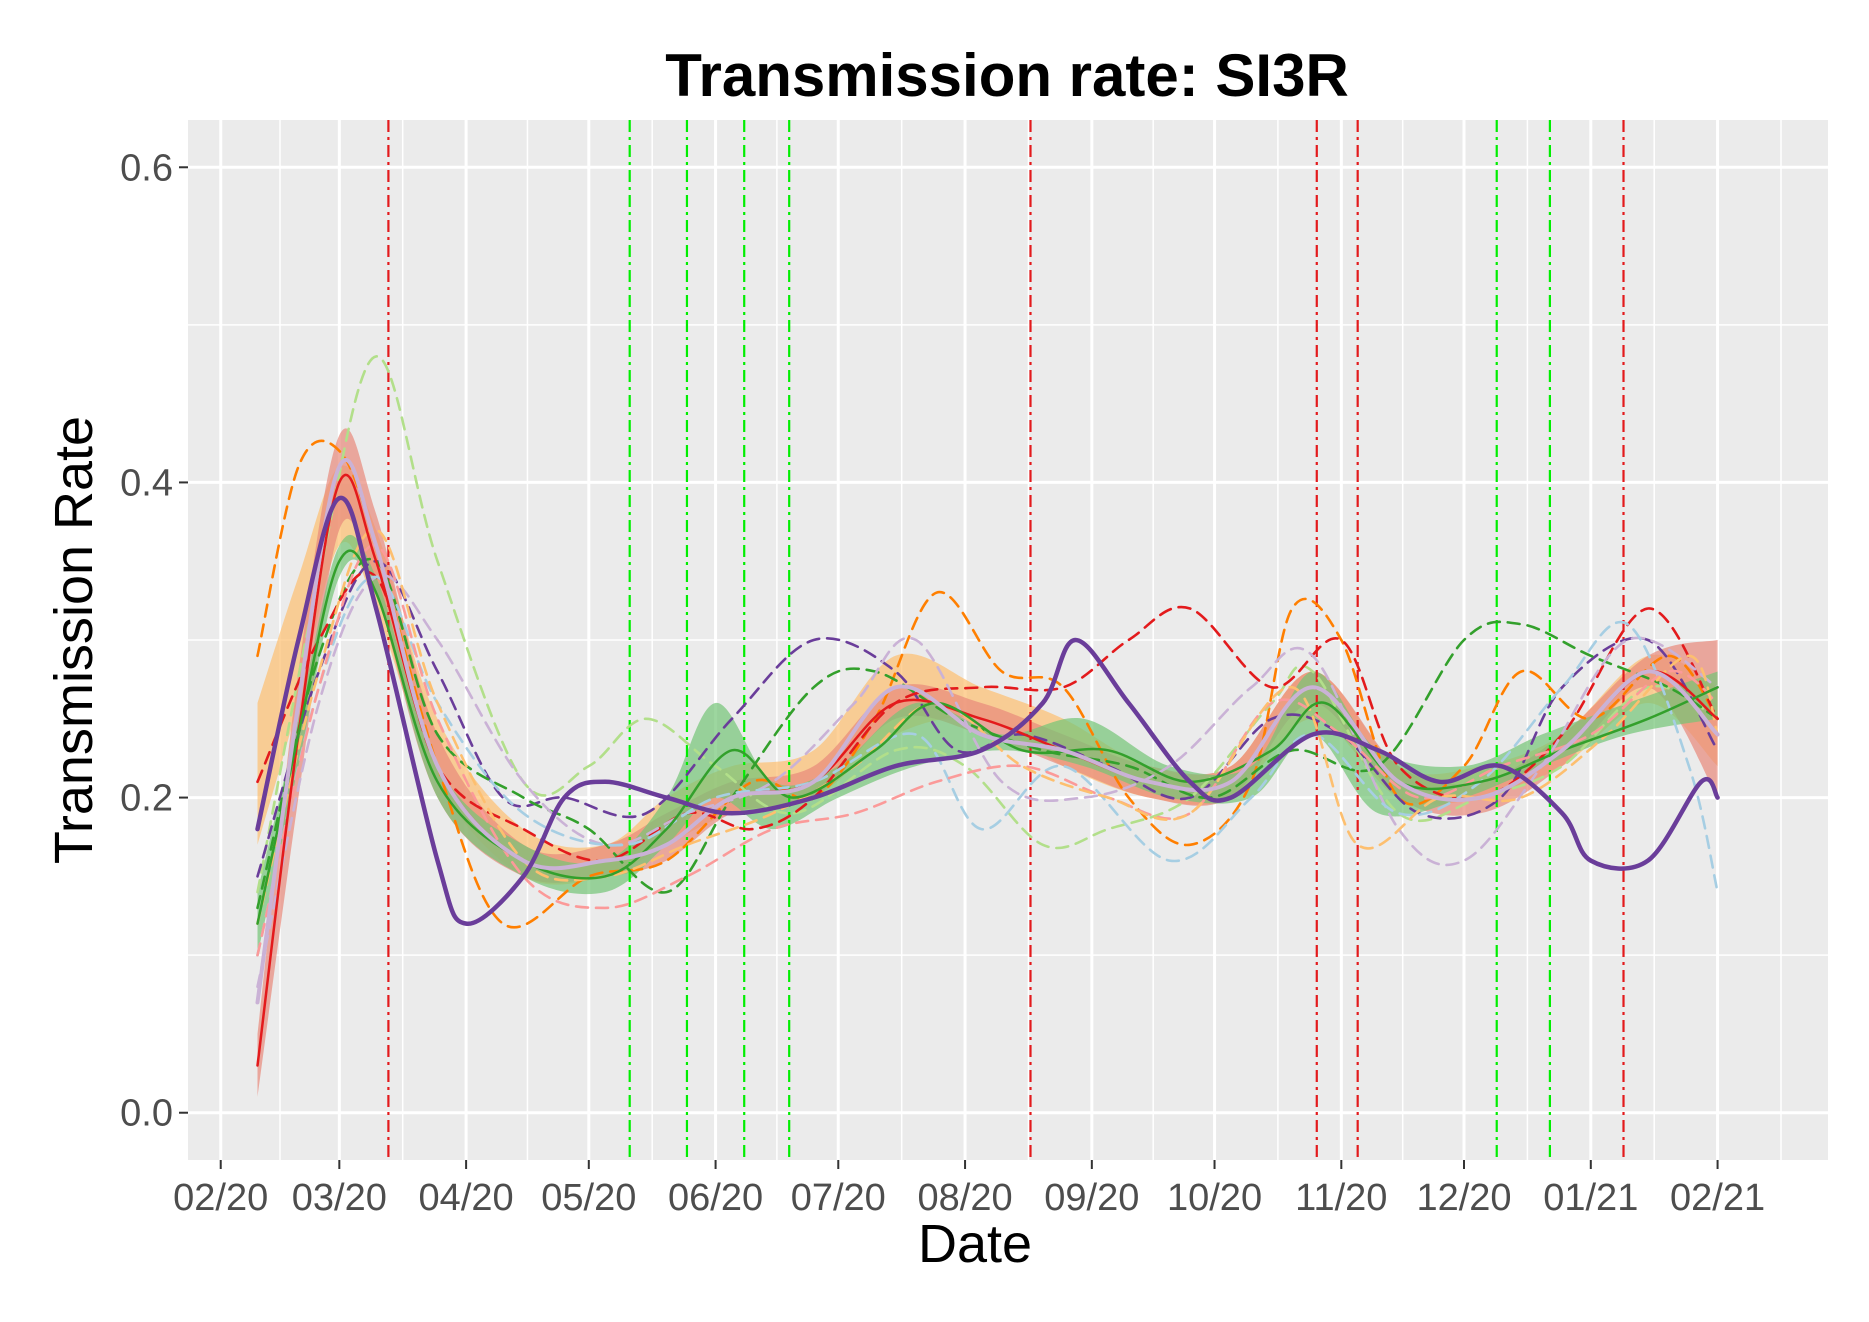 Image resolution: width=1869 pixels, height=1322 pixels. Describe the element at coordinates (965, 1198) in the screenshot. I see `x-tick-label: 08/20` at that location.